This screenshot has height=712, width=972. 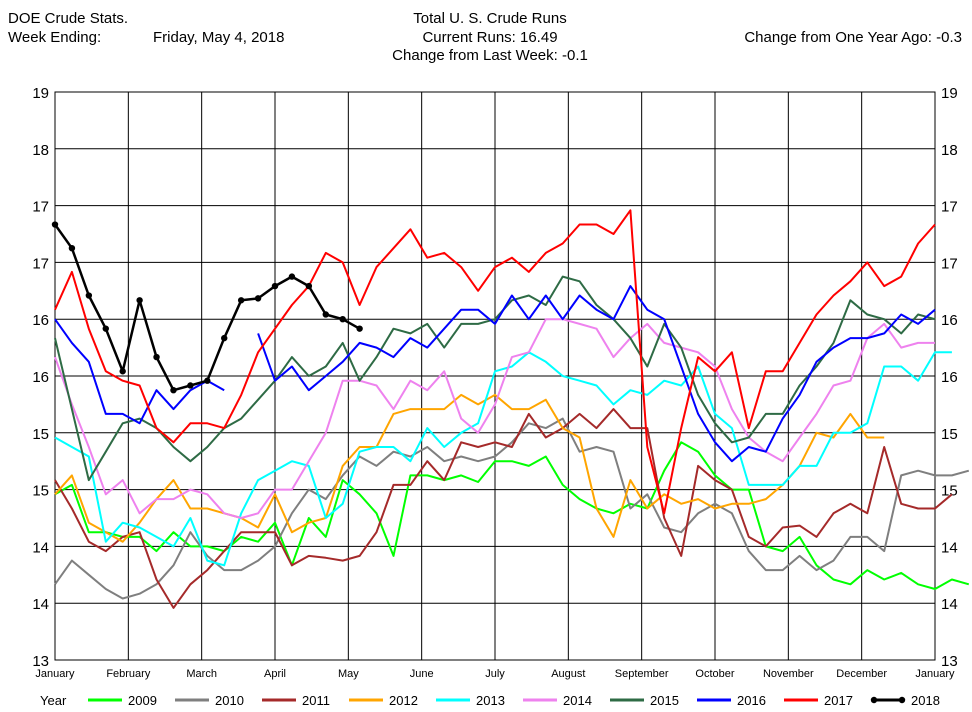 I want to click on x-tick-label: March, so click(x=201, y=674).